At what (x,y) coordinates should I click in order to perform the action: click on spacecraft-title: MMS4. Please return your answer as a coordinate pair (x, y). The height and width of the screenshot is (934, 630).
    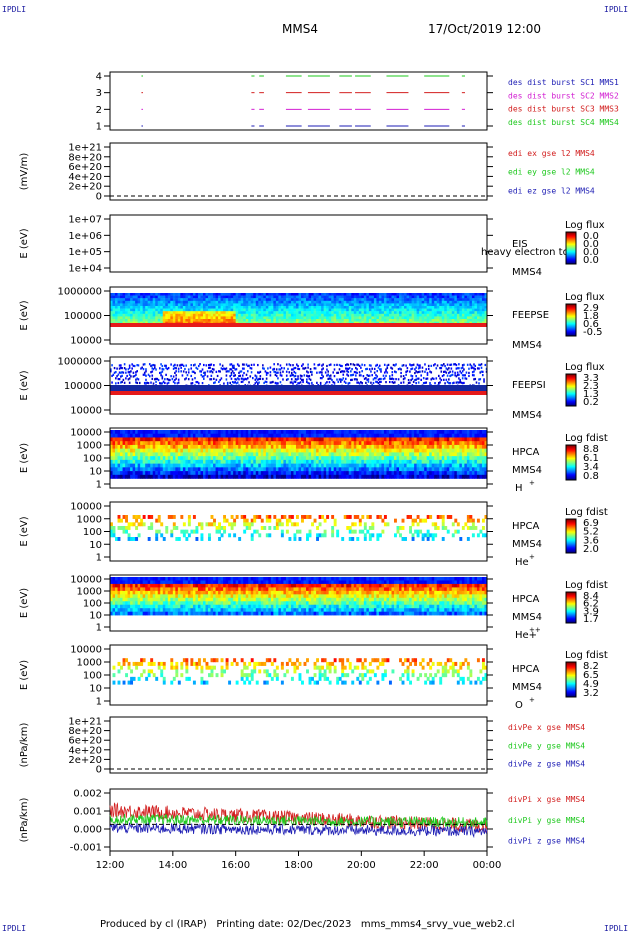
    Looking at the image, I should click on (300, 29).